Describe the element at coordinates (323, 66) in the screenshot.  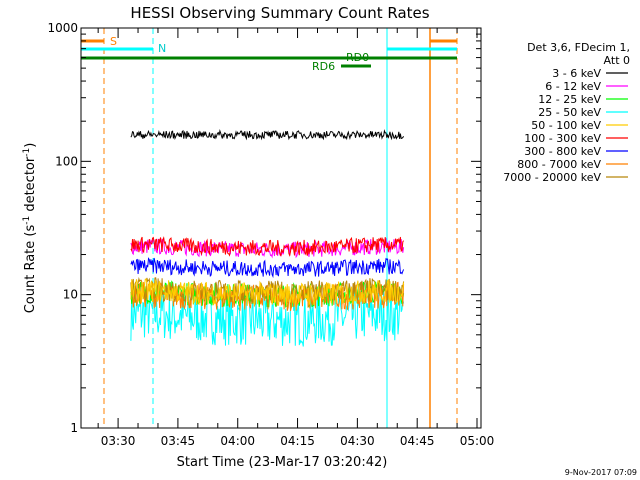
I see `rd6-label: RD6` at that location.